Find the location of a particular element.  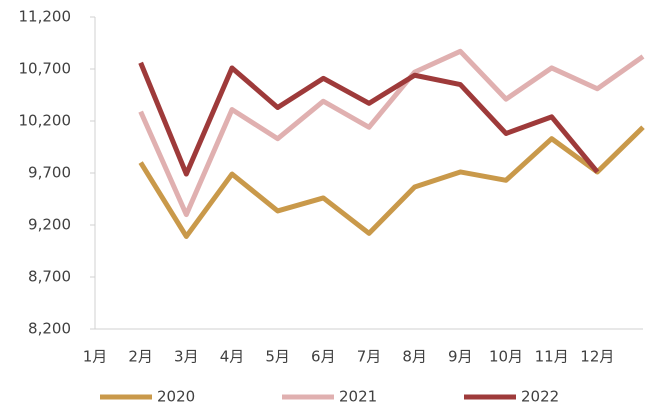

x-tick-label: 2月 is located at coordinates (140, 357).